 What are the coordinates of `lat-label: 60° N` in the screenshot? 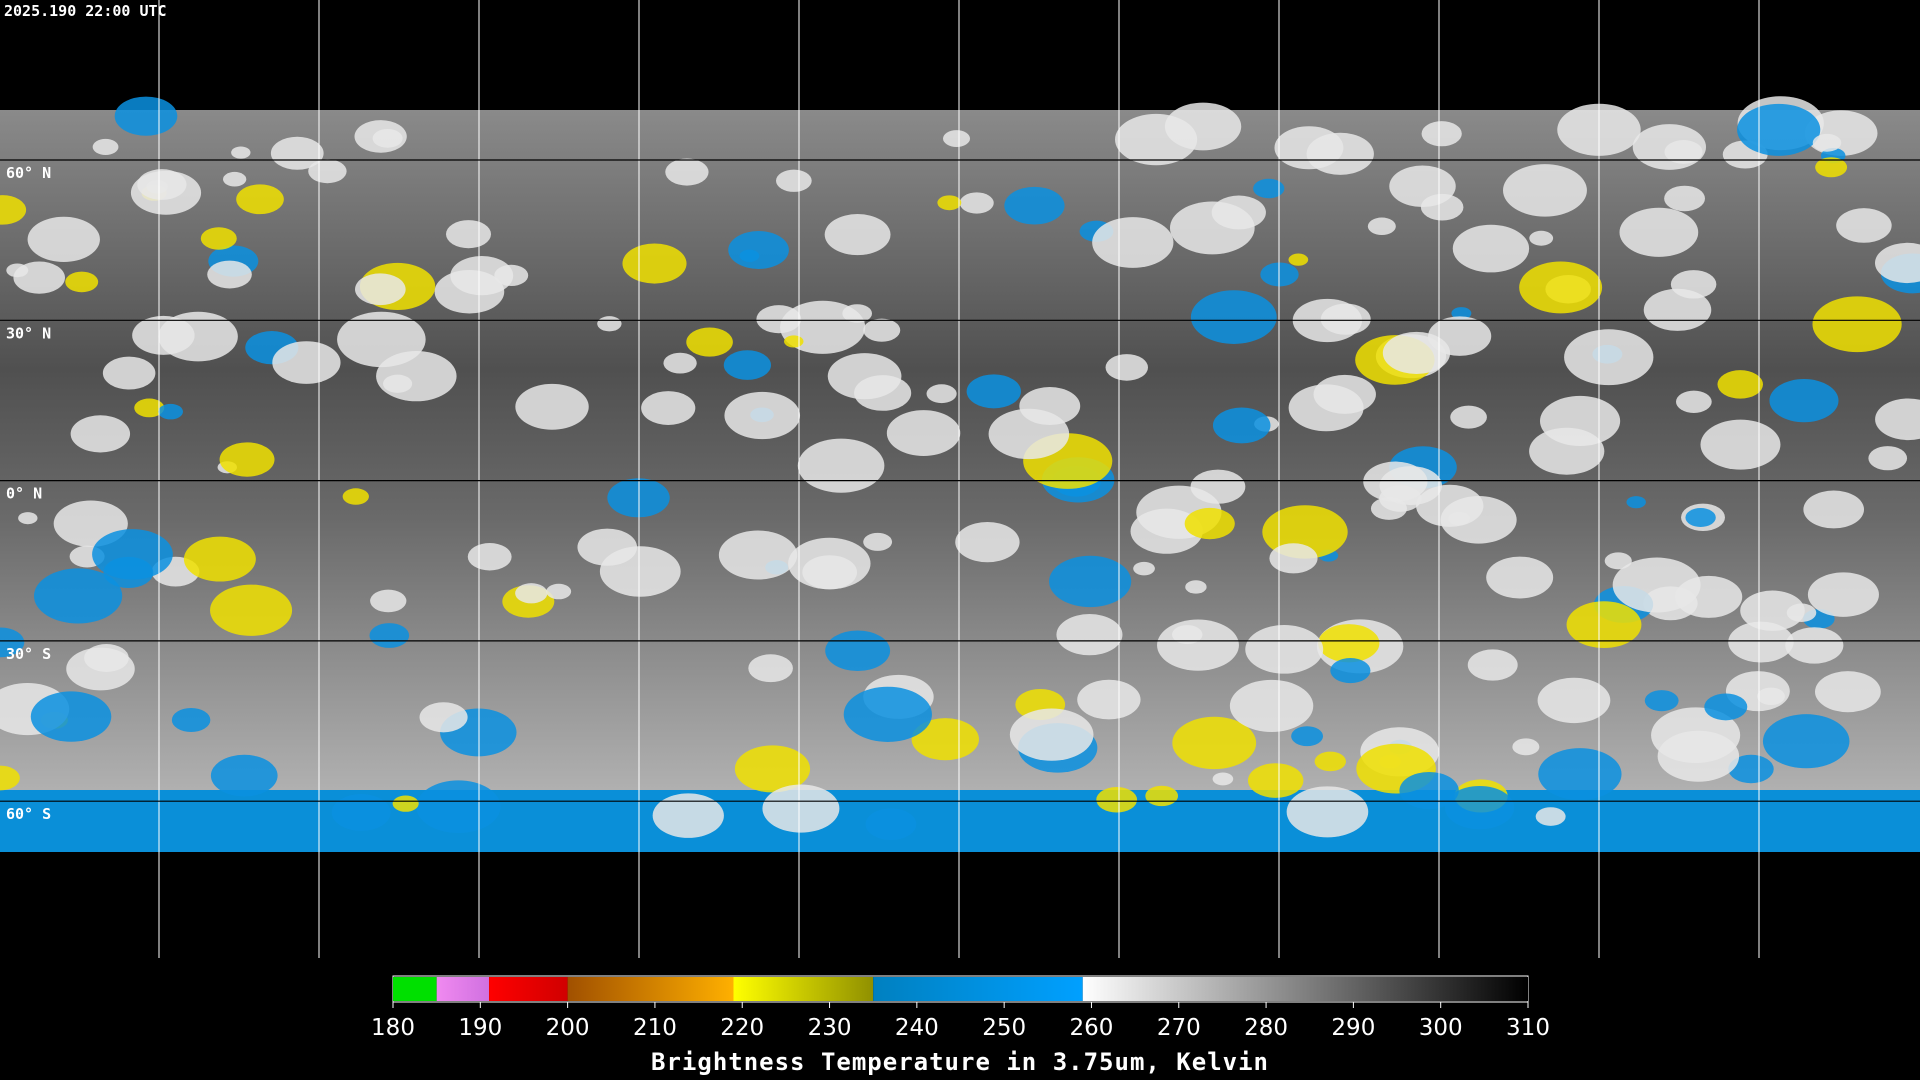 It's located at (28, 173).